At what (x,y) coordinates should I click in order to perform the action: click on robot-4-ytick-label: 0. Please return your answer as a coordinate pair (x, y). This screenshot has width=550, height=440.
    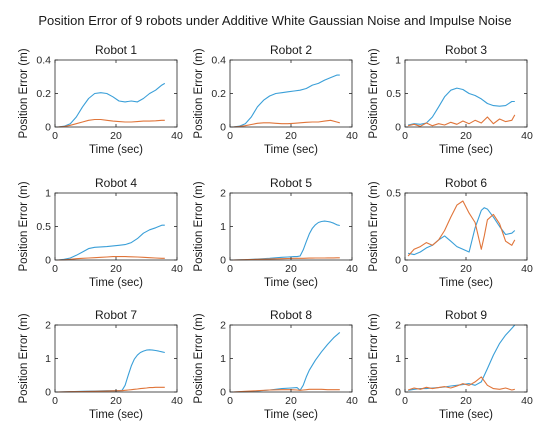
    Looking at the image, I should click on (48, 261).